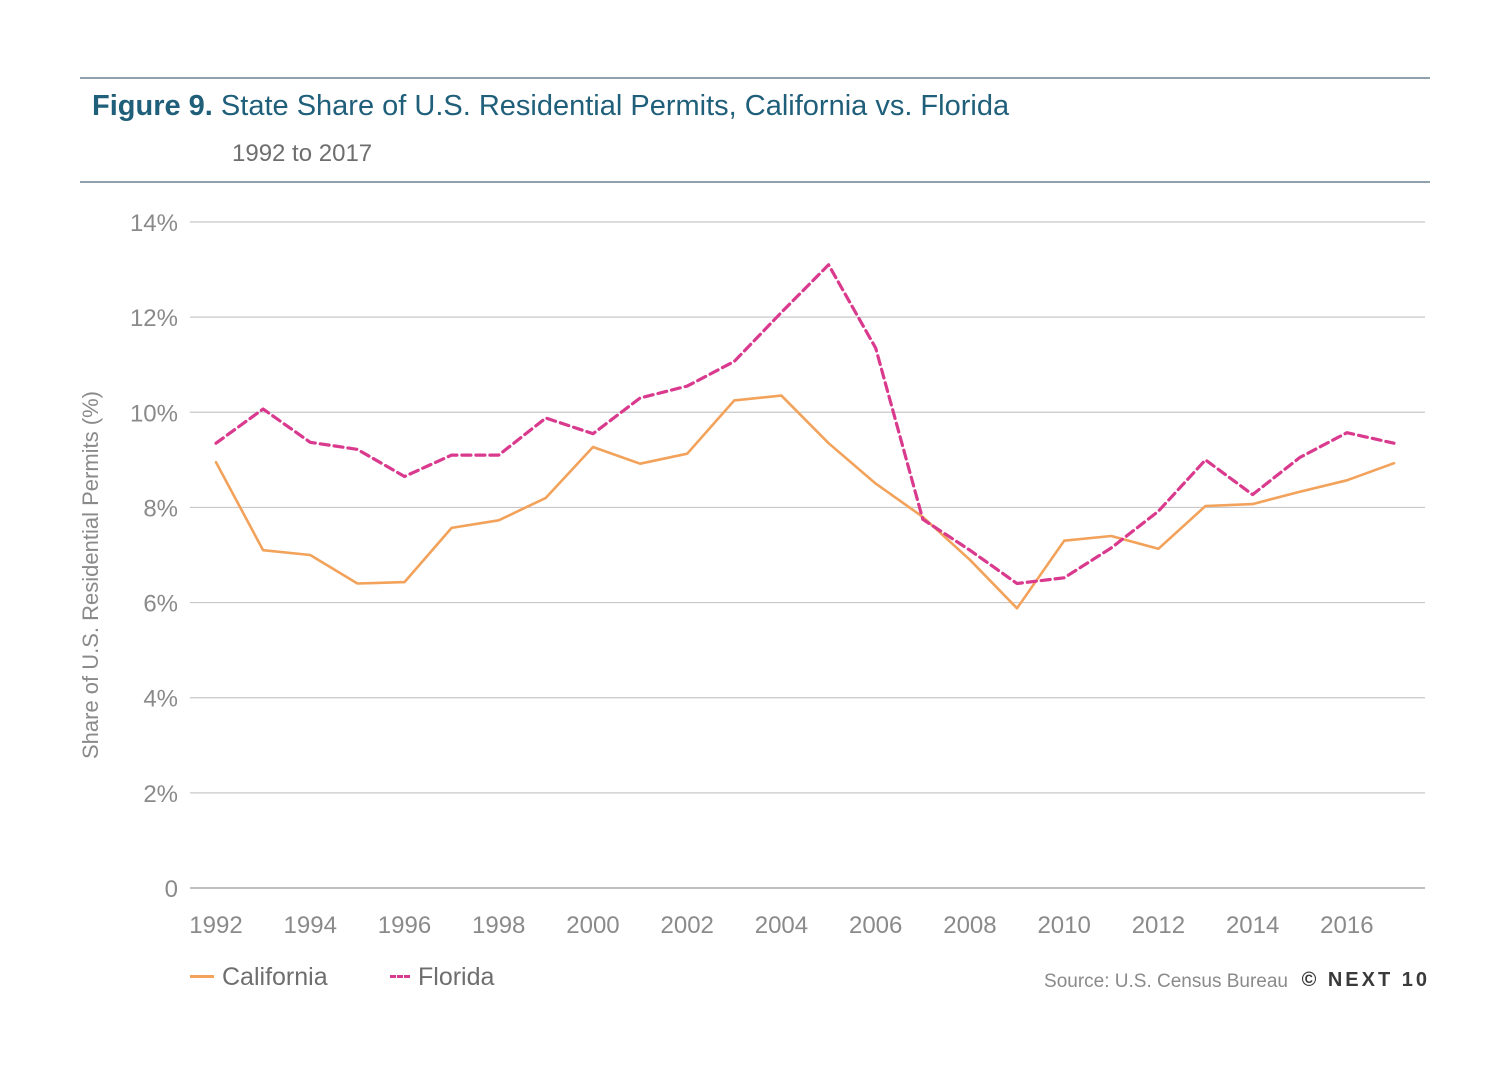 The height and width of the screenshot is (1068, 1509). What do you see at coordinates (755, 78) in the screenshot?
I see `top-rule` at bounding box center [755, 78].